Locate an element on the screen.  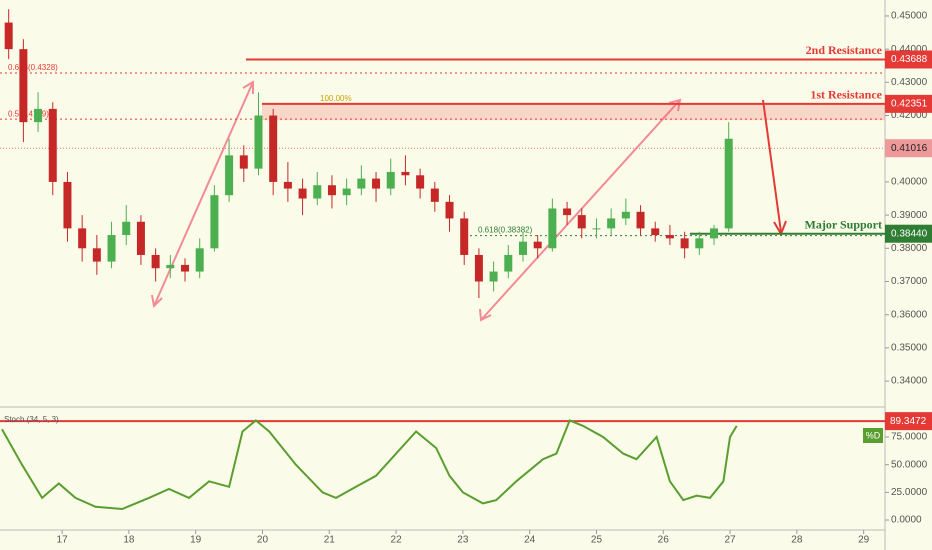
x-tick-label: 27 is located at coordinates (730, 540).